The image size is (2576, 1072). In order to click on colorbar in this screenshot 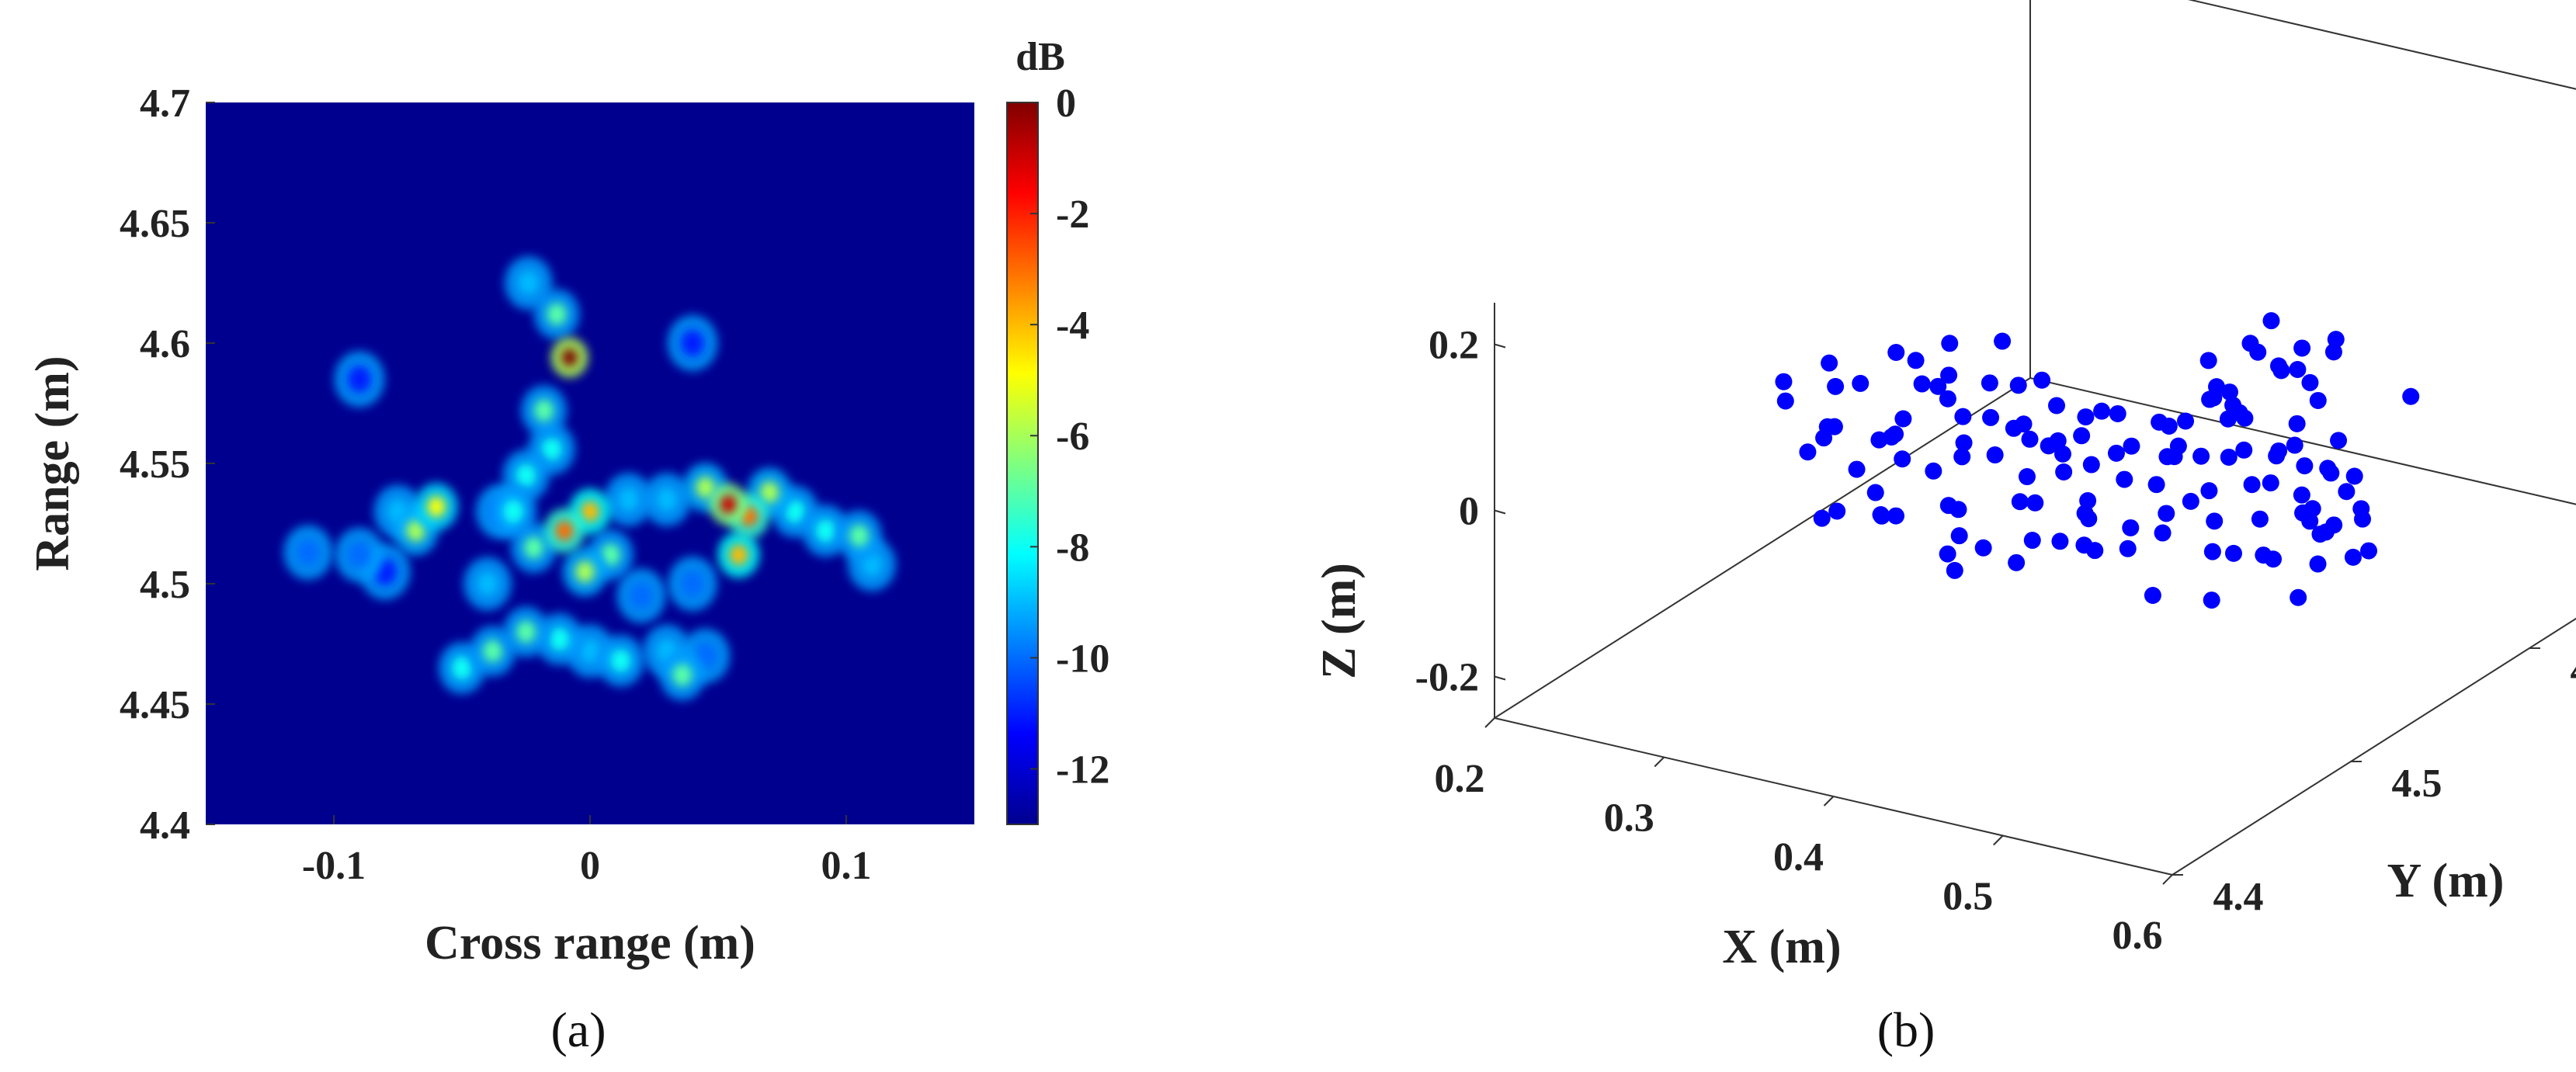, I will do `click(1022, 463)`.